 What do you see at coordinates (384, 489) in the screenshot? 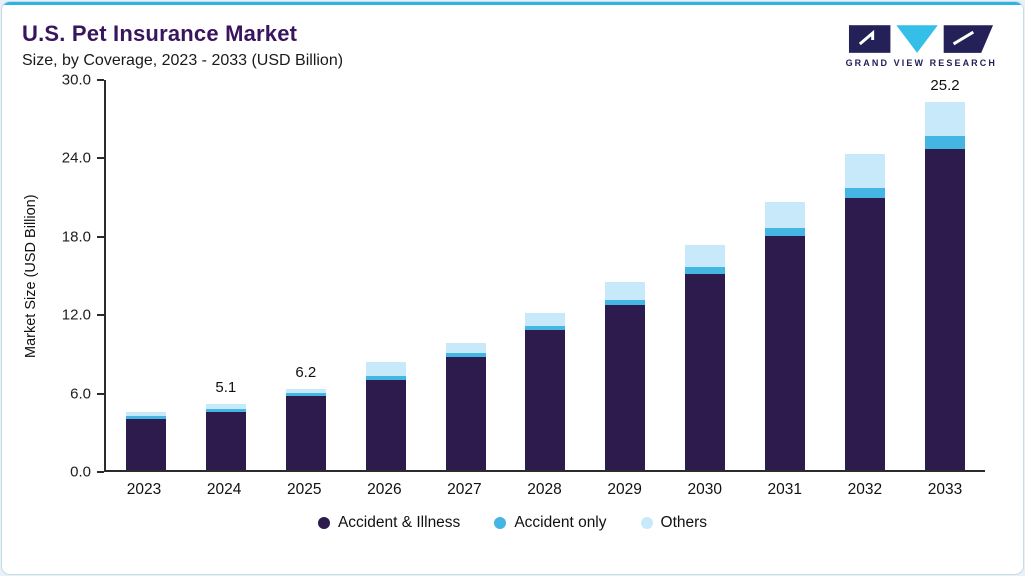
I see `x-tick-label: 2026` at bounding box center [384, 489].